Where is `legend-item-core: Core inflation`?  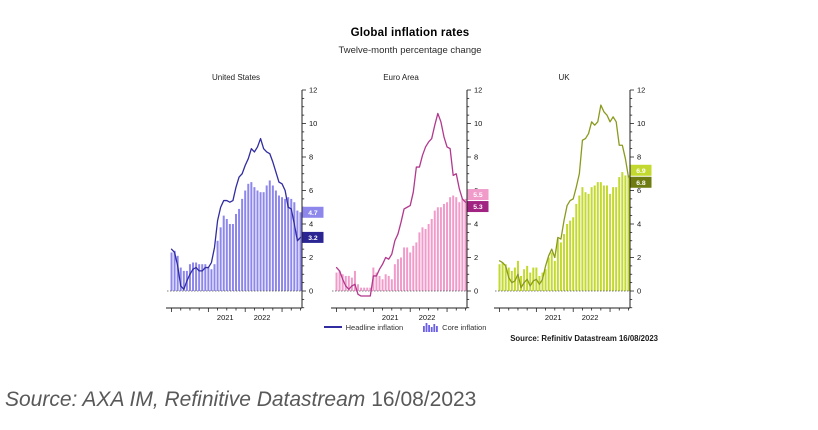
legend-item-core: Core inflation is located at coordinates (454, 327).